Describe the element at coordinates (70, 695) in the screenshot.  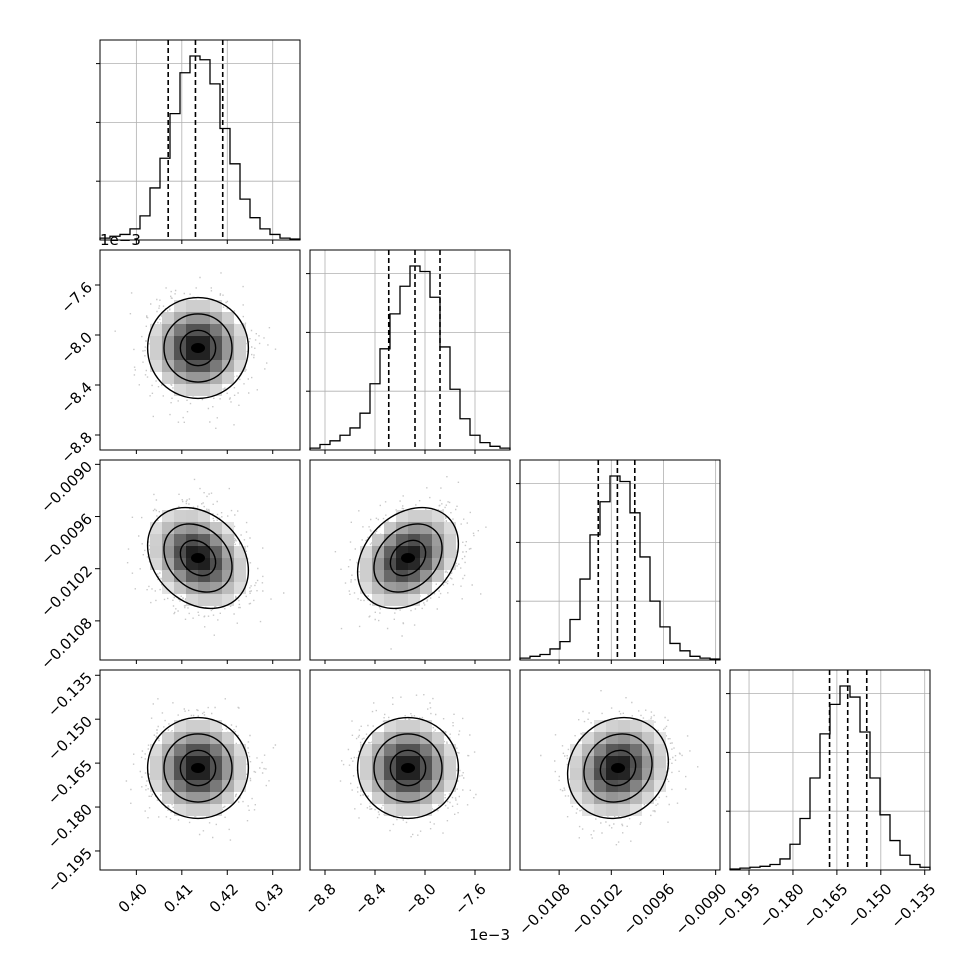
I see `y-tick-label: −0.135` at that location.